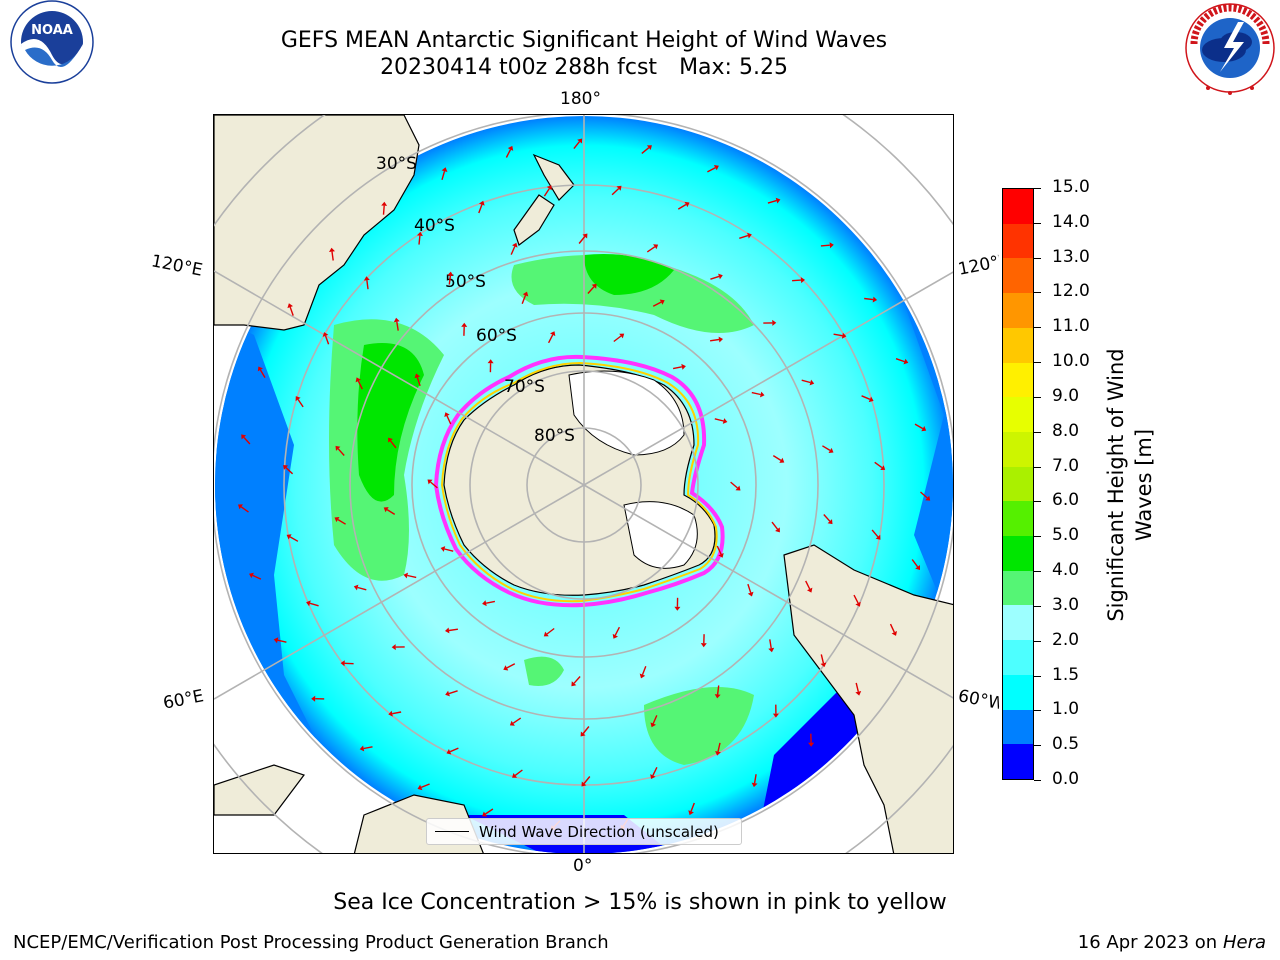 The image size is (1280, 960). Describe the element at coordinates (699, 726) in the screenshot. I see `wave-3-4m-patch-south` at that location.